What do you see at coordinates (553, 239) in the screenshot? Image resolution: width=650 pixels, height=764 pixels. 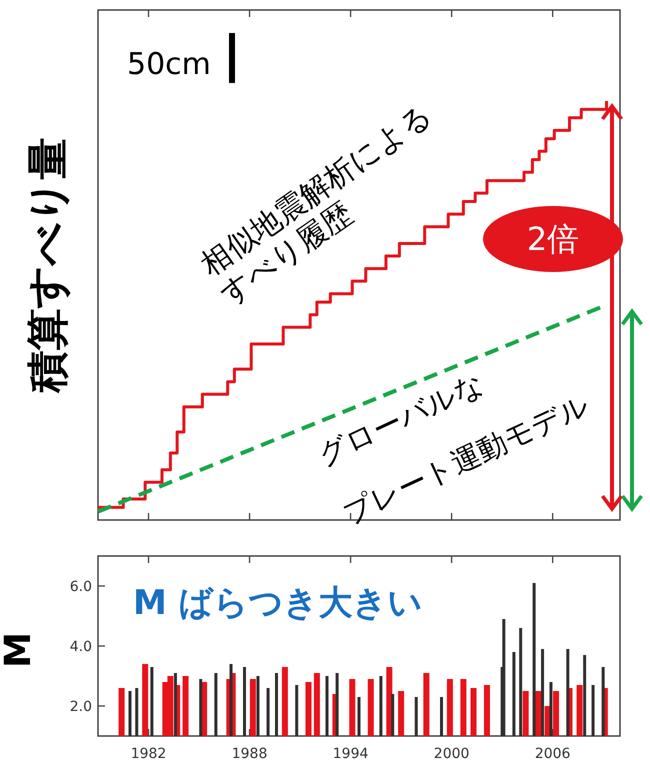 I see `annotation: 2倍` at bounding box center [553, 239].